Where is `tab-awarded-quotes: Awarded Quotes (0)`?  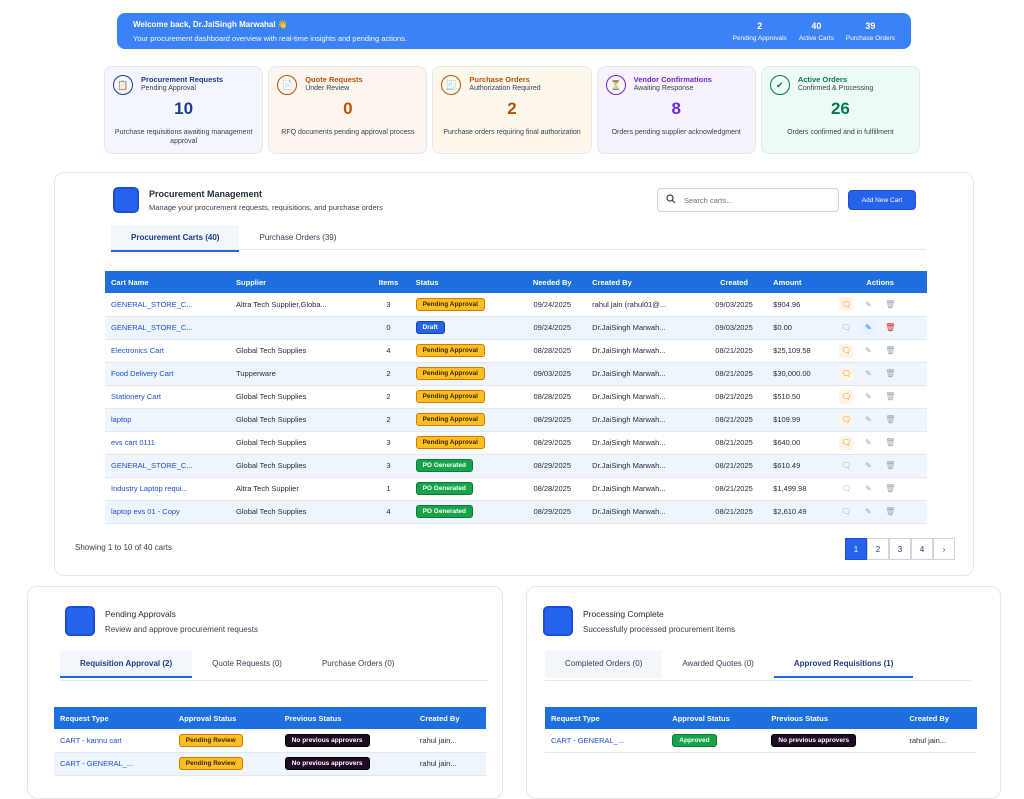 tab-awarded-quotes: Awarded Quotes (0) is located at coordinates (718, 663).